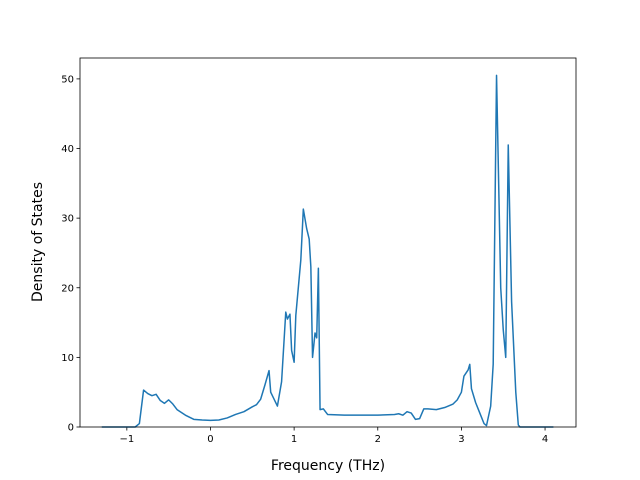 This screenshot has height=480, width=640. I want to click on y-tick-label: 40, so click(67, 149).